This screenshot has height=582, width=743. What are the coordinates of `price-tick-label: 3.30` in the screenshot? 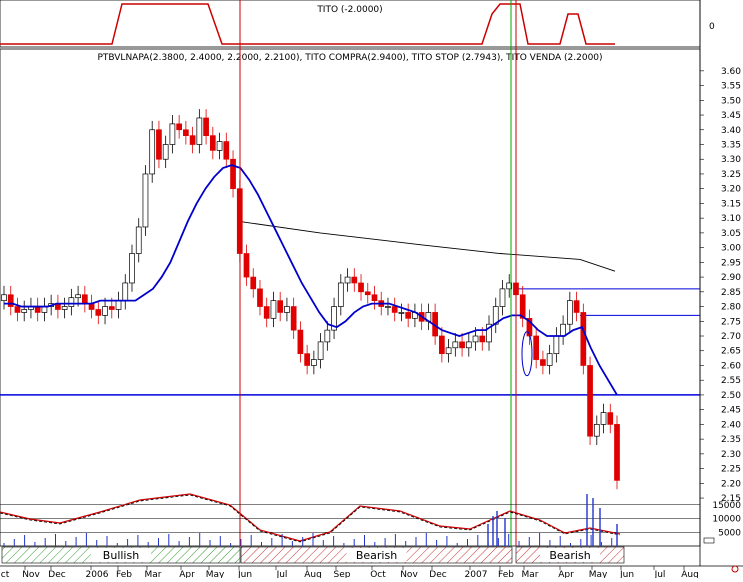 It's located at (731, 160).